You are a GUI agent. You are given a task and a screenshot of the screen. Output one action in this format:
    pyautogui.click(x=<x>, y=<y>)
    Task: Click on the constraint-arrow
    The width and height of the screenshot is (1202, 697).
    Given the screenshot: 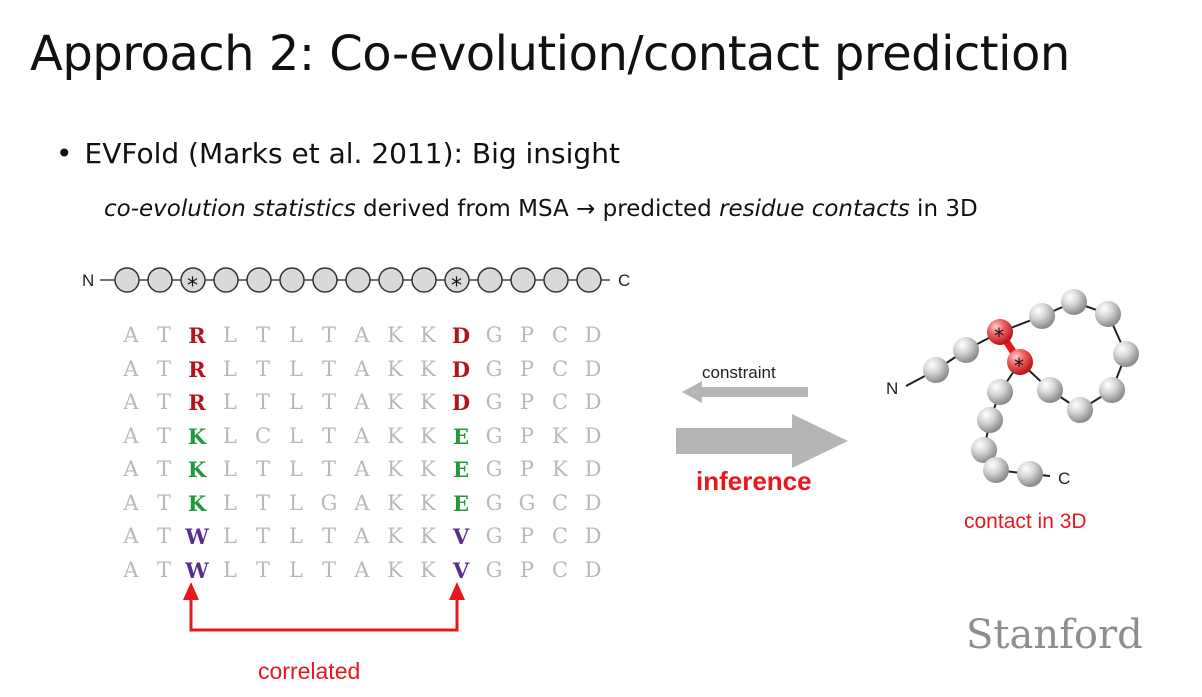 What is the action you would take?
    pyautogui.click(x=745, y=392)
    